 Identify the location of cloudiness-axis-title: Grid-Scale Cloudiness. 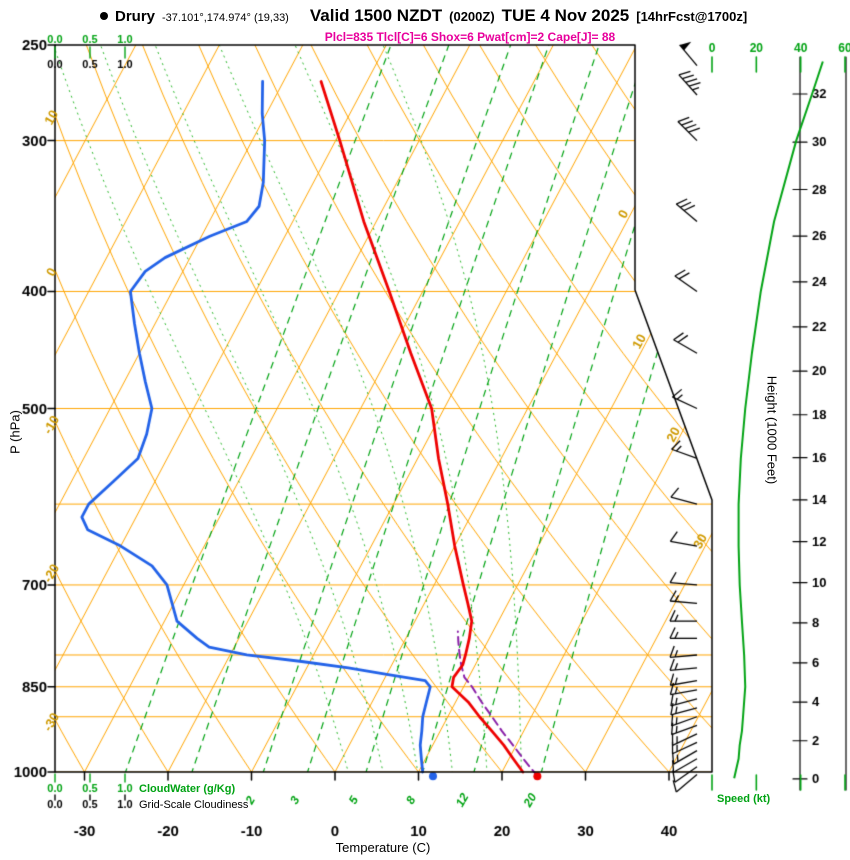
(194, 805).